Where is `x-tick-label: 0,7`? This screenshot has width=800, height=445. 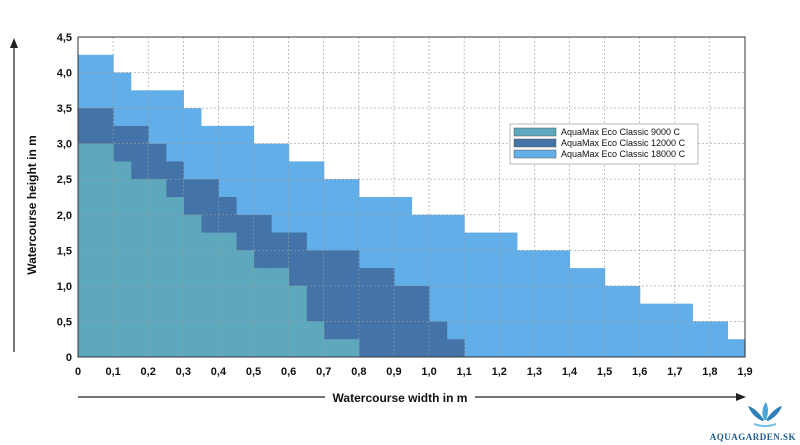
x-tick-label: 0,7 is located at coordinates (323, 372).